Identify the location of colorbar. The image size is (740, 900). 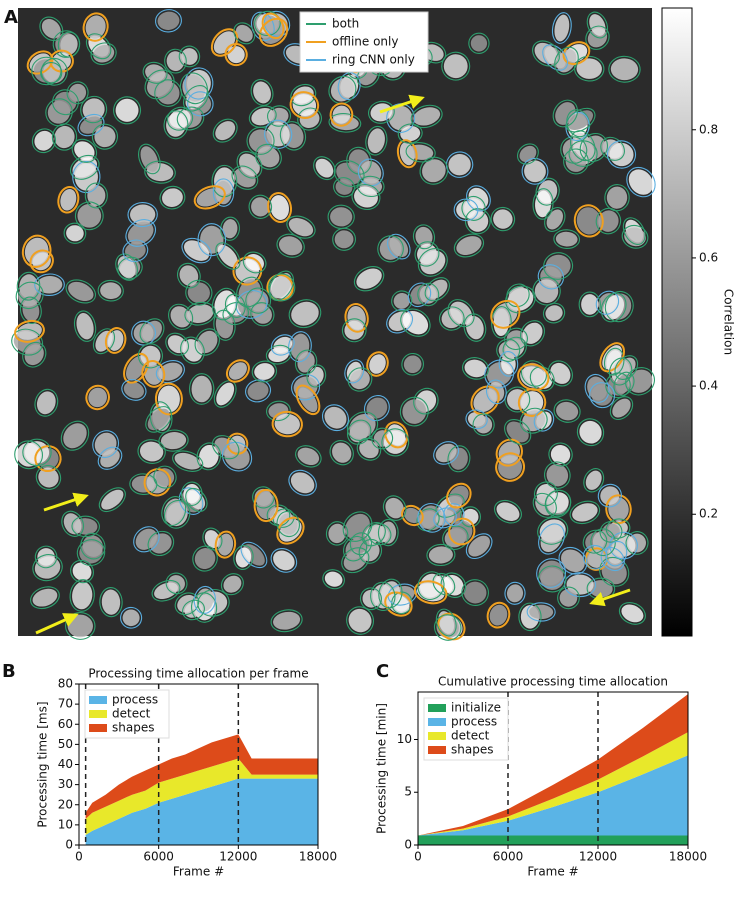
(677, 322).